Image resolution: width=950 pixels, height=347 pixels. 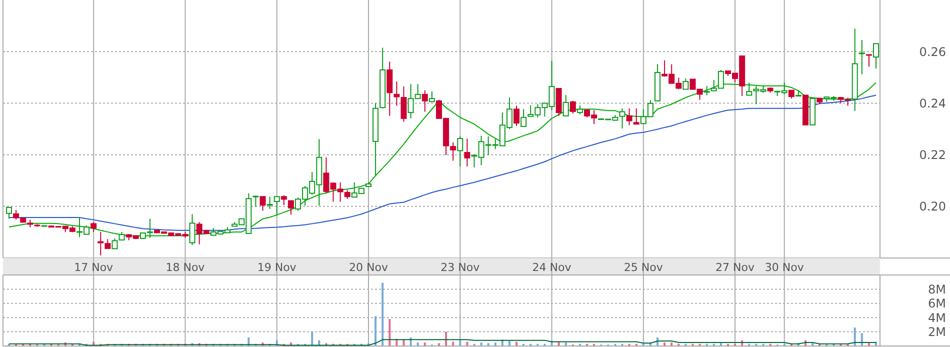 I want to click on y-tick-label: 2M, so click(x=937, y=332).